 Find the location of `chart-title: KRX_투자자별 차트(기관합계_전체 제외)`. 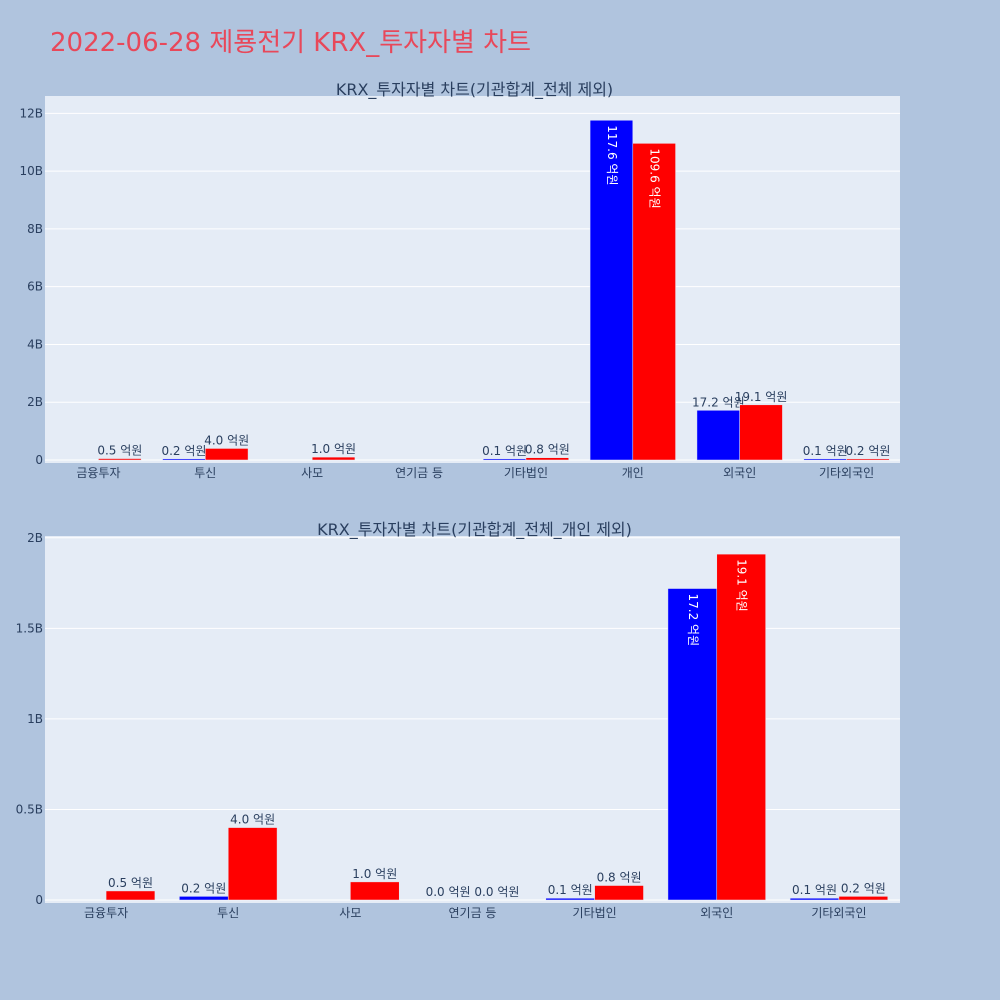

chart-title: KRX_투자자별 차트(기관합계_전체 제외) is located at coordinates (474, 90).